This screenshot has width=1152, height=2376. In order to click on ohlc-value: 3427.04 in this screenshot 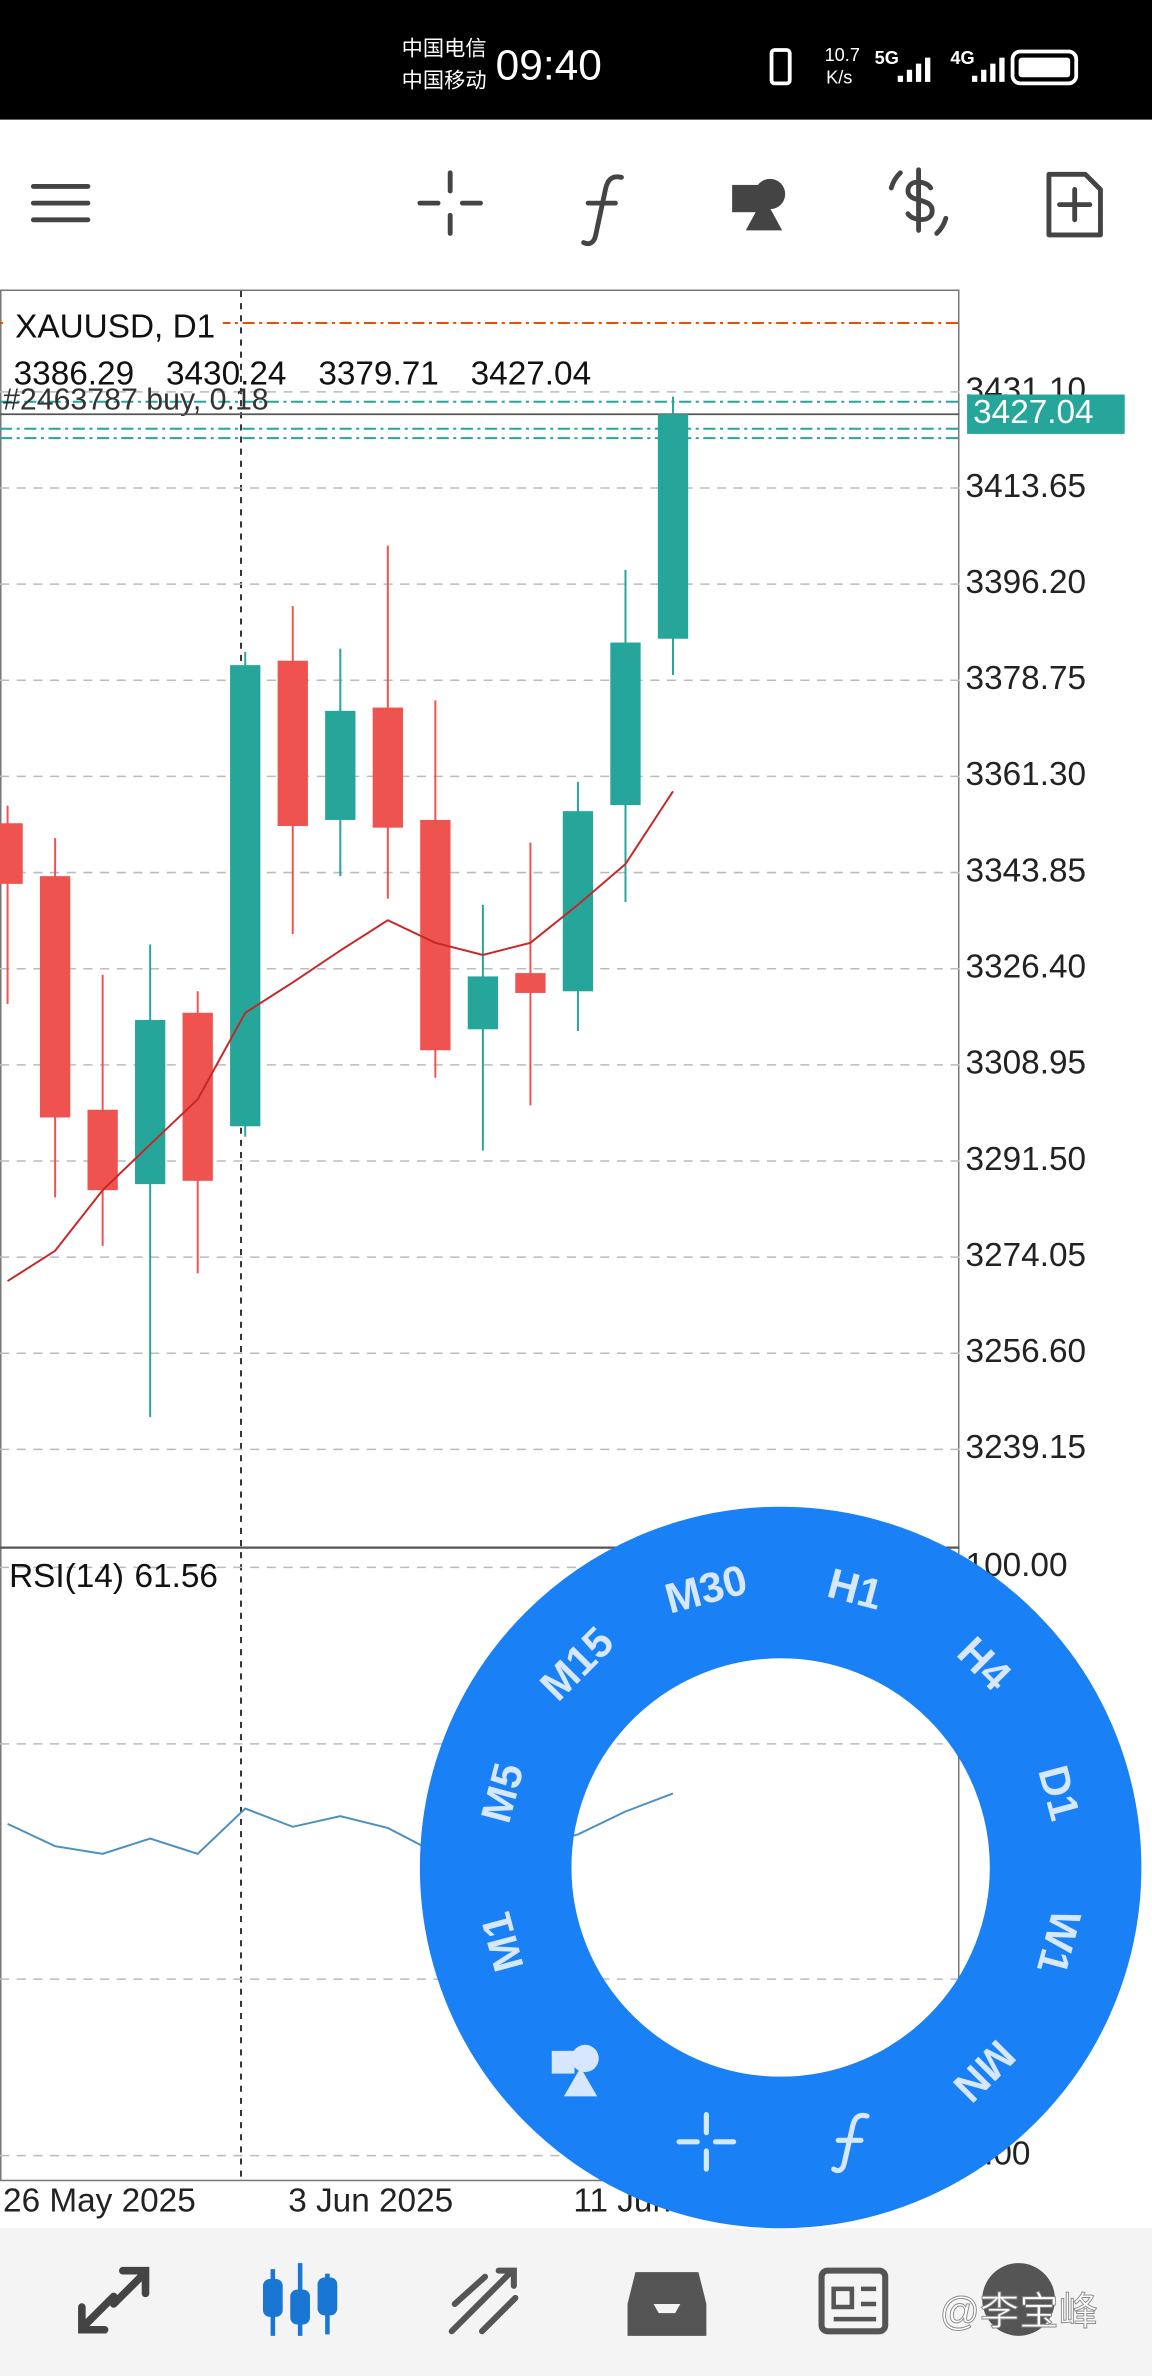, I will do `click(531, 374)`.